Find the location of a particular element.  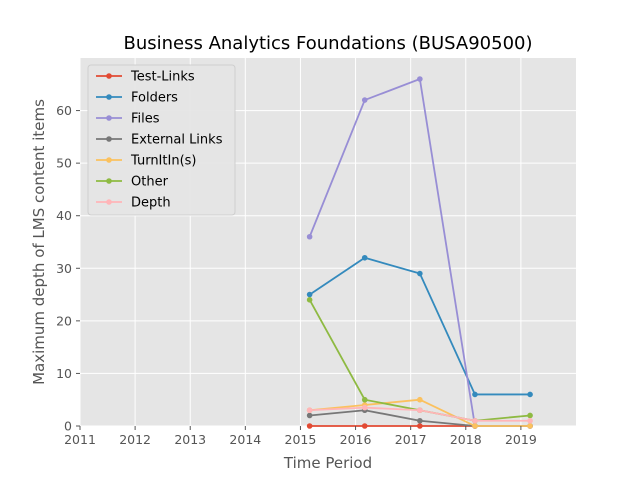

legend-label: Folders is located at coordinates (154, 98).